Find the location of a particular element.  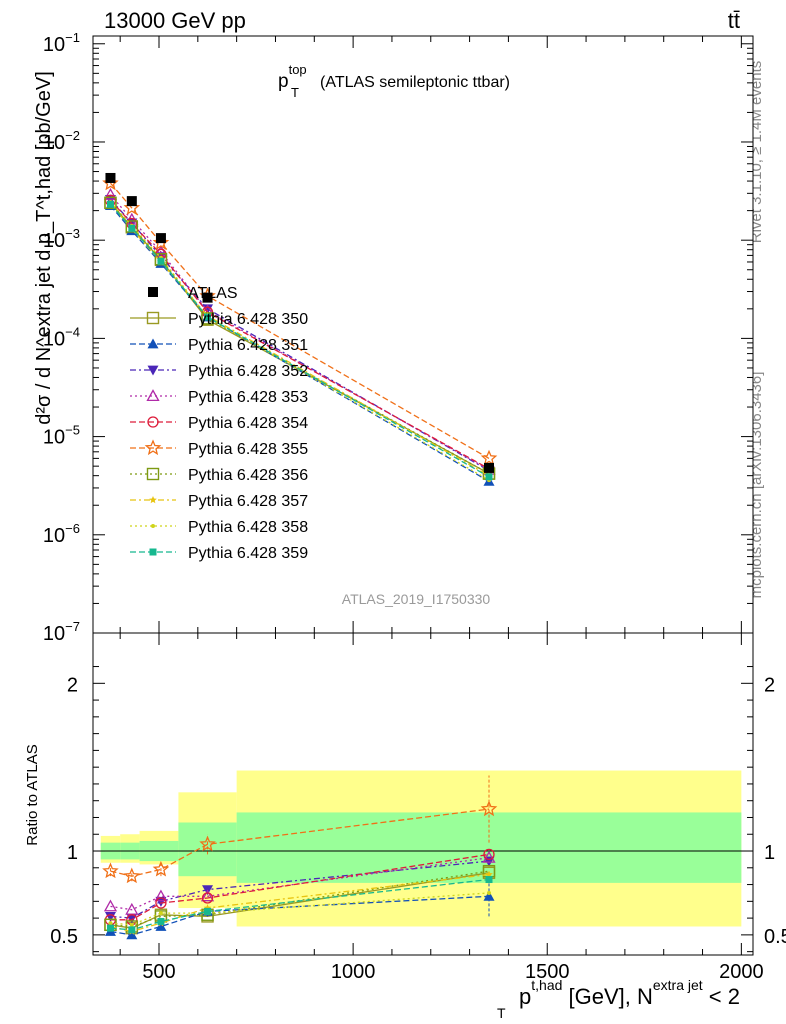

main-y-tick-exp: −5 is located at coordinates (72, 430).